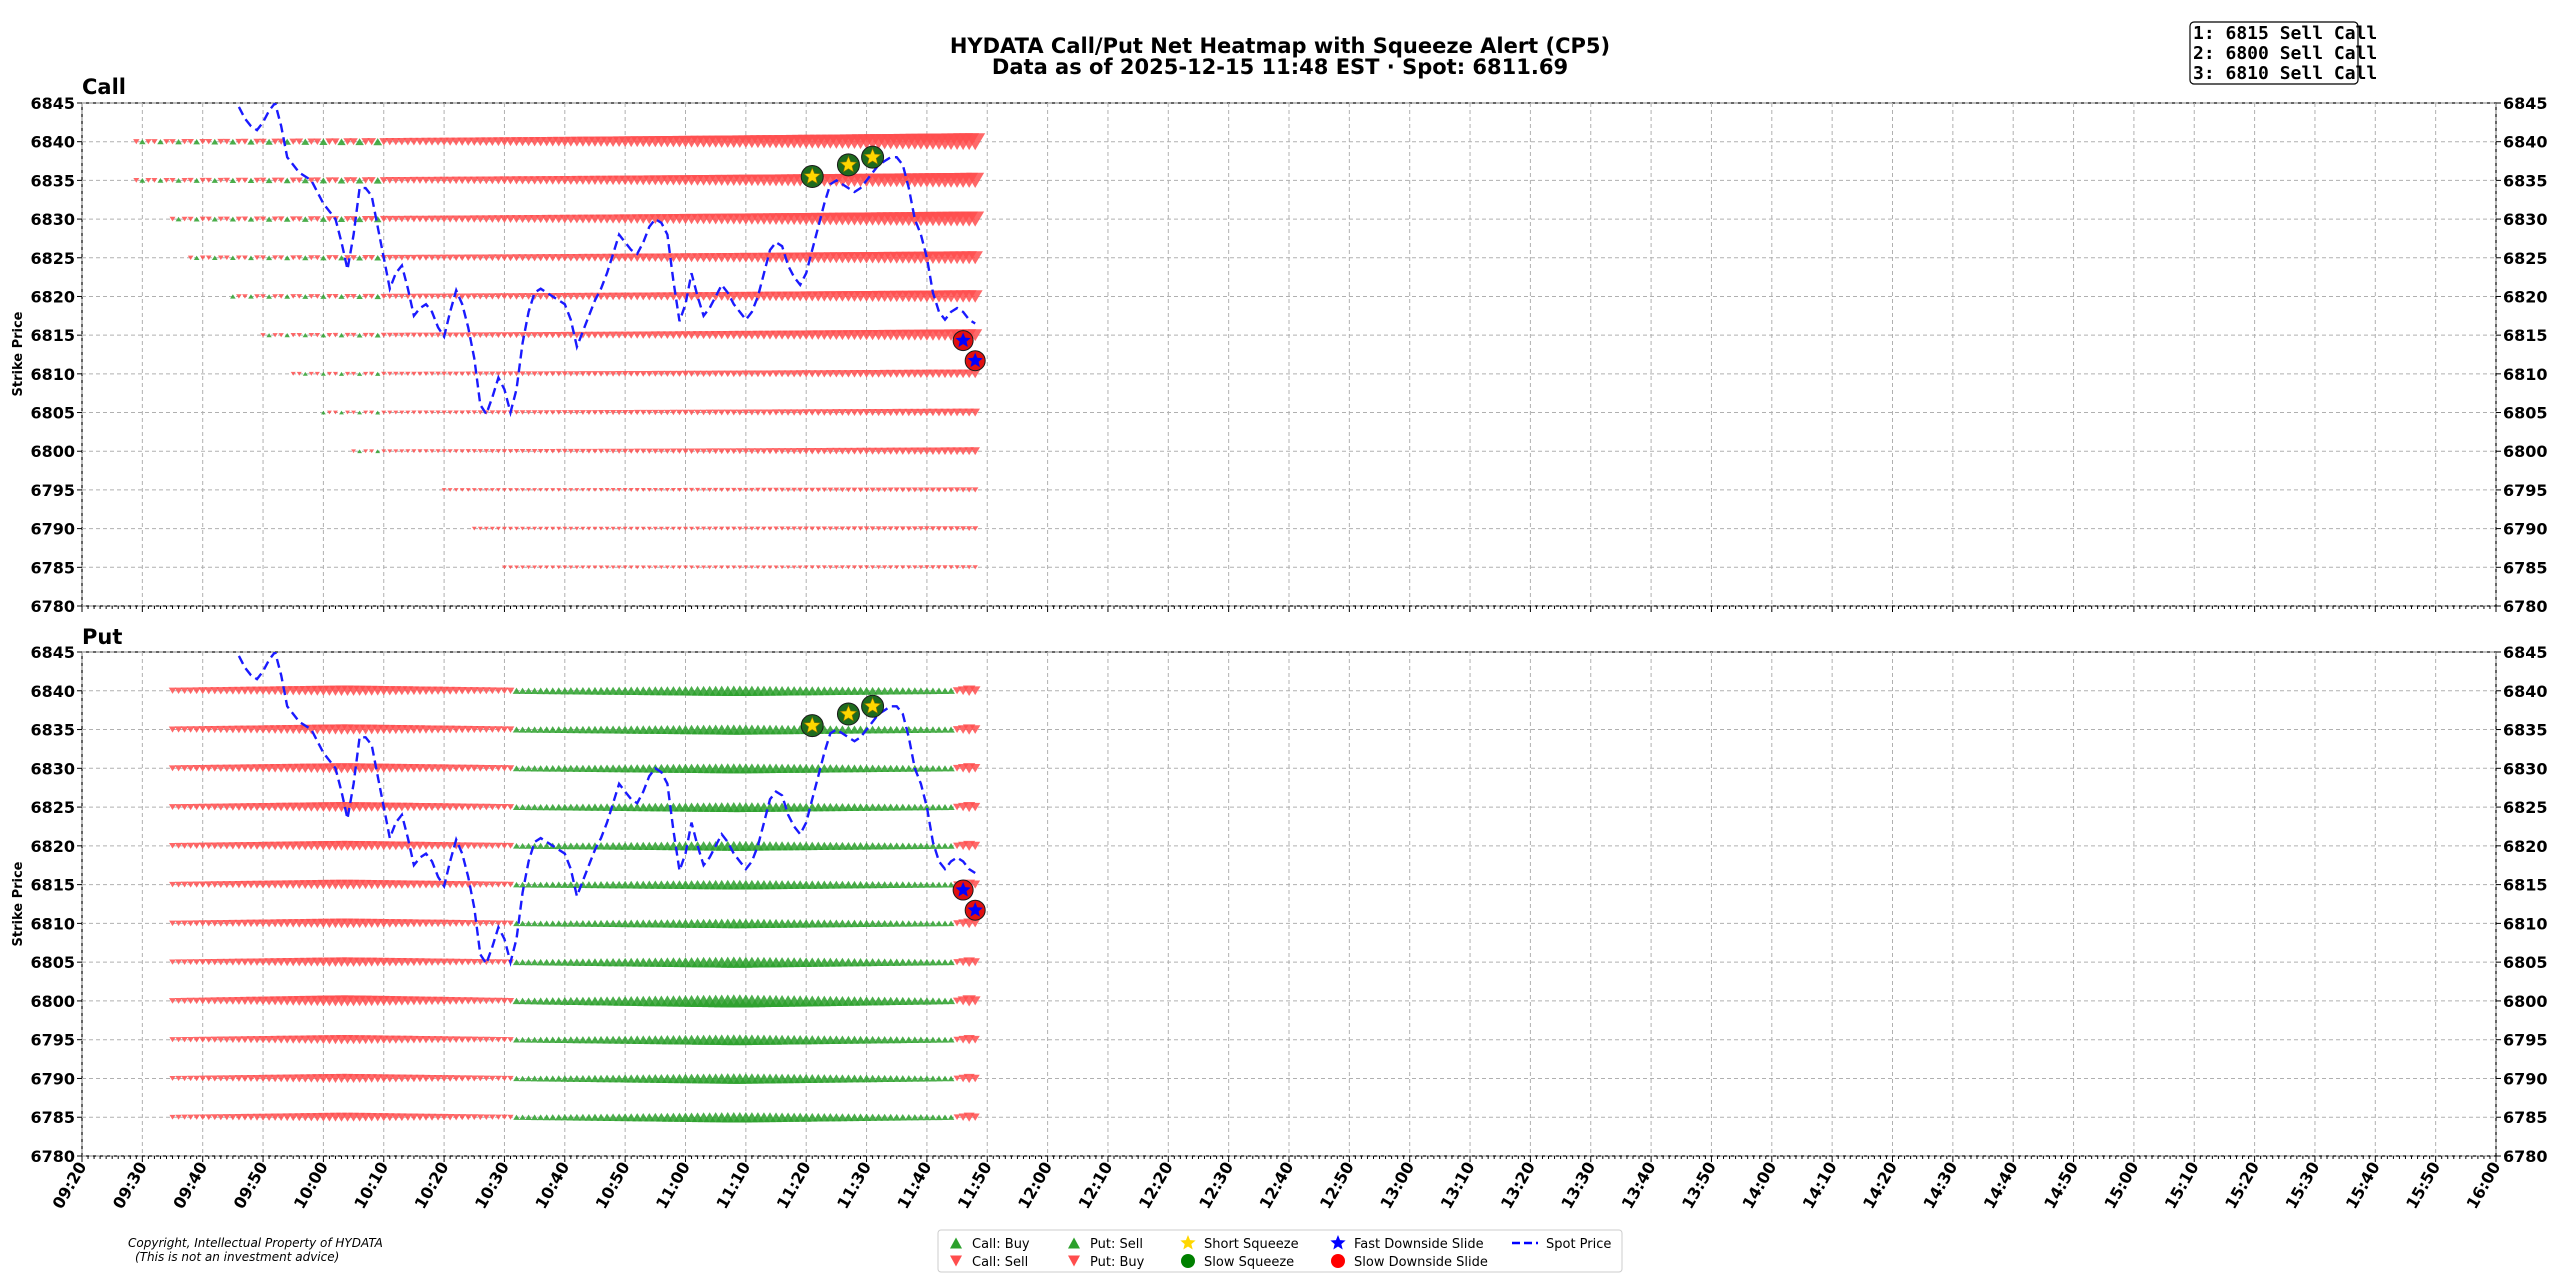 The image size is (2560, 1280). What do you see at coordinates (914, 1186) in the screenshot?
I see `x-tick-label-14: 11:40` at bounding box center [914, 1186].